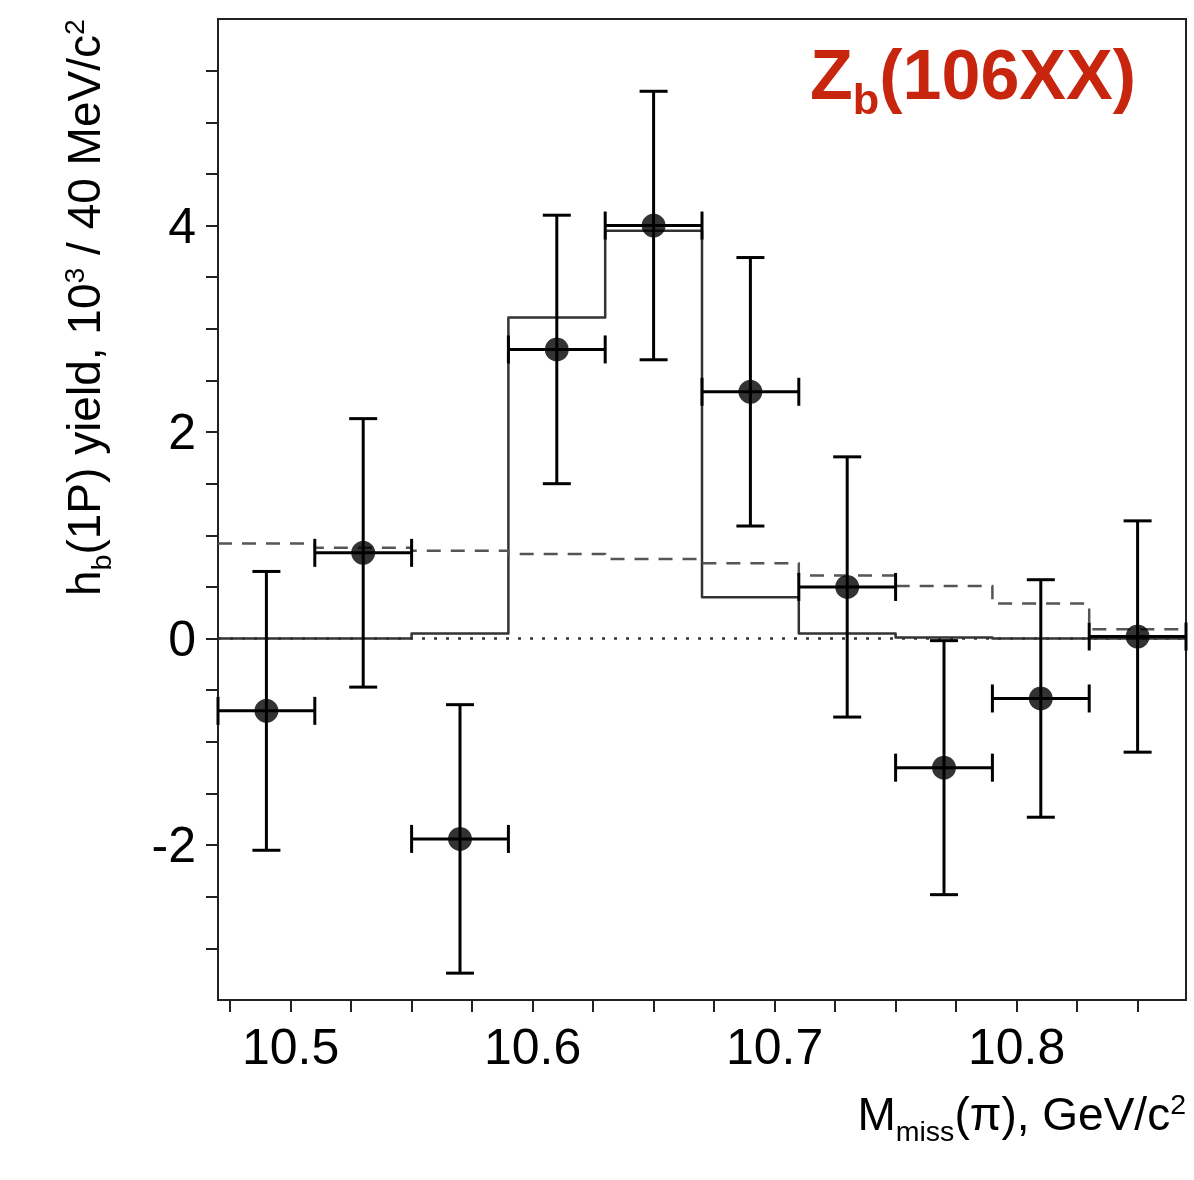 Image resolution: width=1194 pixels, height=1180 pixels. What do you see at coordinates (532, 1047) in the screenshot?
I see `x-tick-label: 10.6` at bounding box center [532, 1047].